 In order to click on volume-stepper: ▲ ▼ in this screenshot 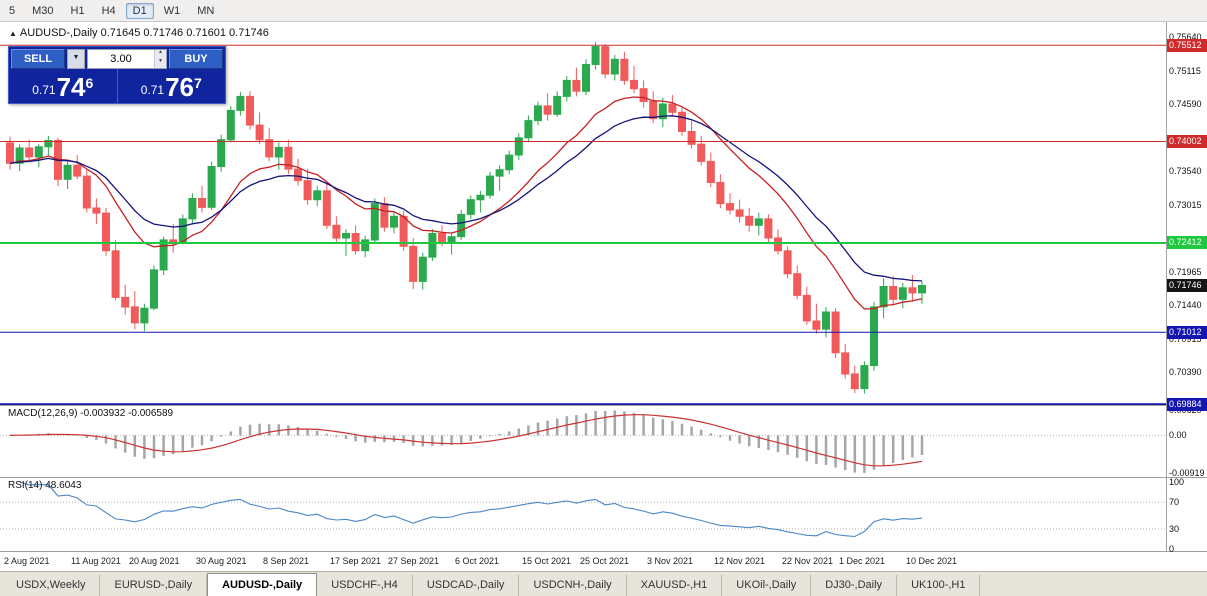, I will do `click(160, 59)`.